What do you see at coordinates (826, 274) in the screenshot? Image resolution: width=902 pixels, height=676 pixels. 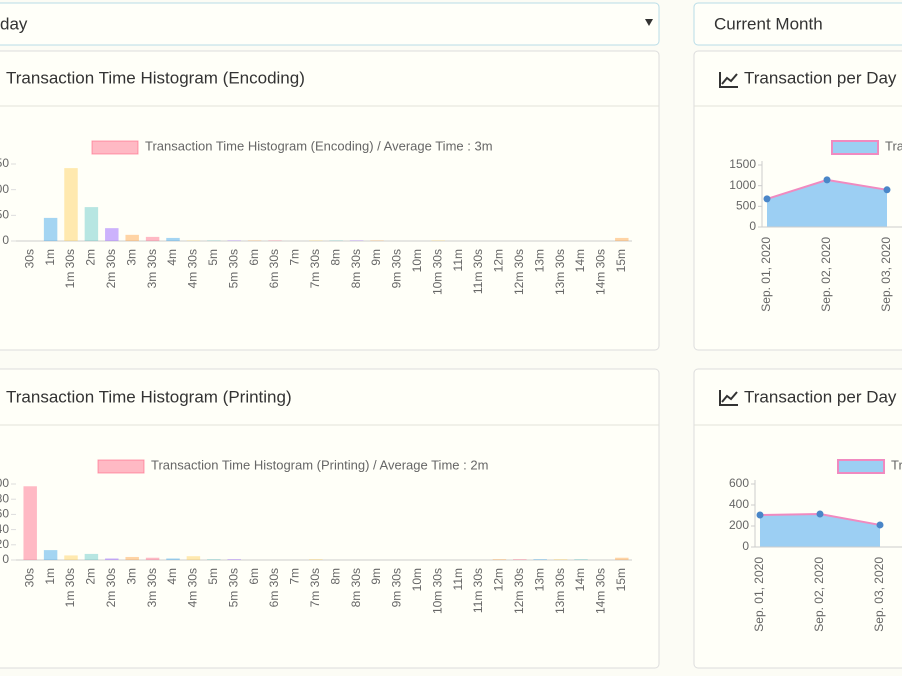 I see `x-tick-label: Sep. 02, 2020` at bounding box center [826, 274].